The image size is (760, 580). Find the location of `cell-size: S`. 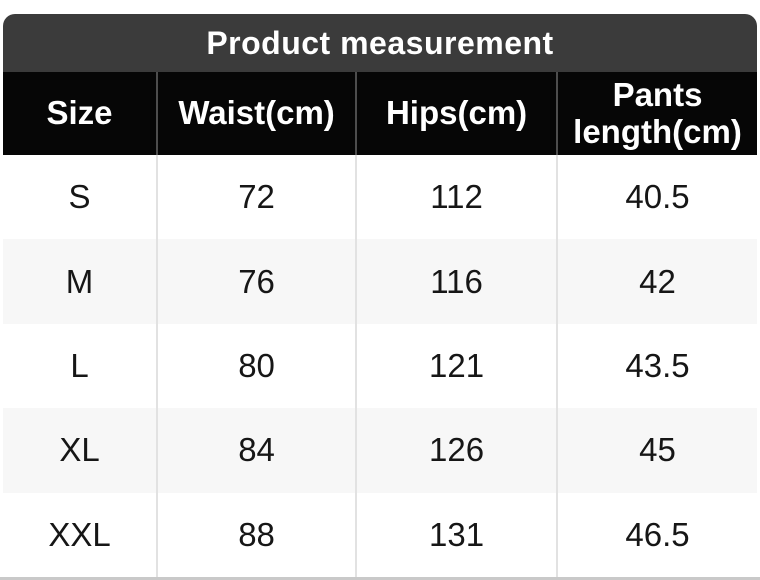

cell-size: S is located at coordinates (79, 197).